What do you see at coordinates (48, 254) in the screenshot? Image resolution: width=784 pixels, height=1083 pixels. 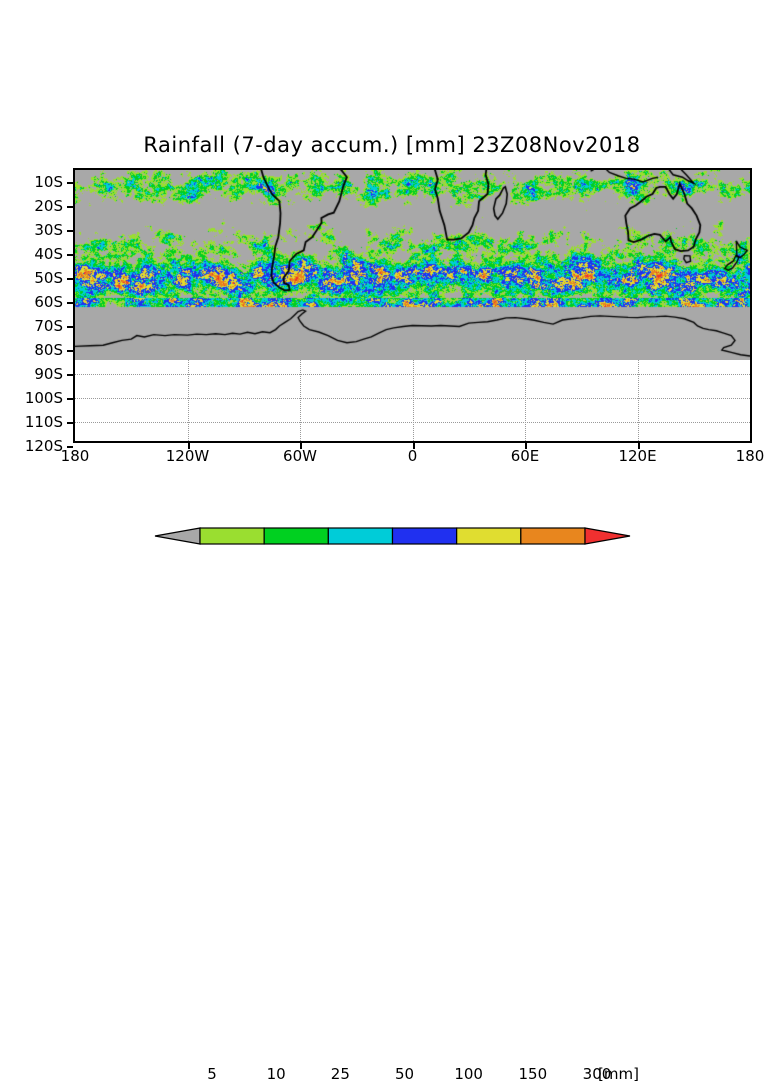 I see `y-axis-label: 40S` at bounding box center [48, 254].